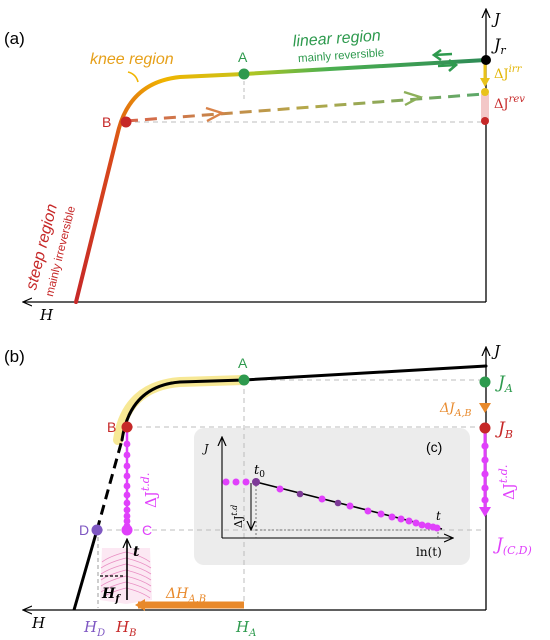 The height and width of the screenshot is (640, 550). Describe the element at coordinates (341, 56) in the screenshot. I see `panel-a-linear-sublabel: mainly reversible` at that location.